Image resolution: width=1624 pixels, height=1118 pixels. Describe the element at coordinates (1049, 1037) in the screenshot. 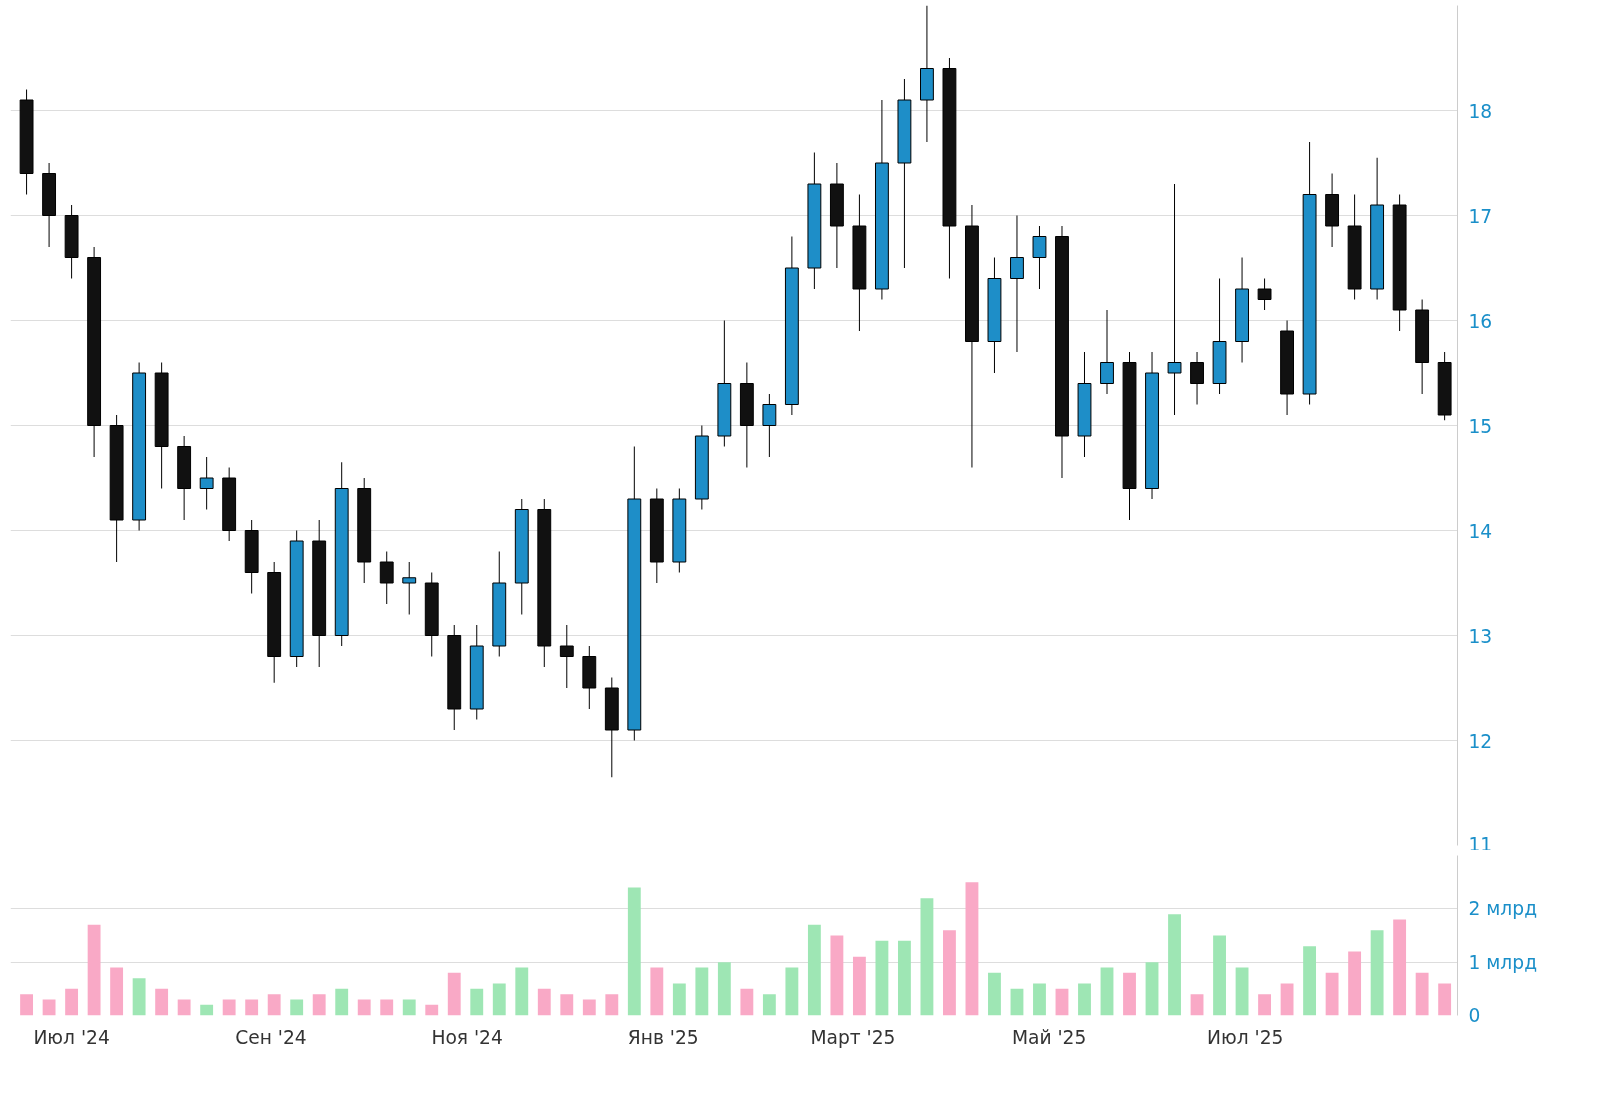

I see `x-tick-label: Май '25` at that location.